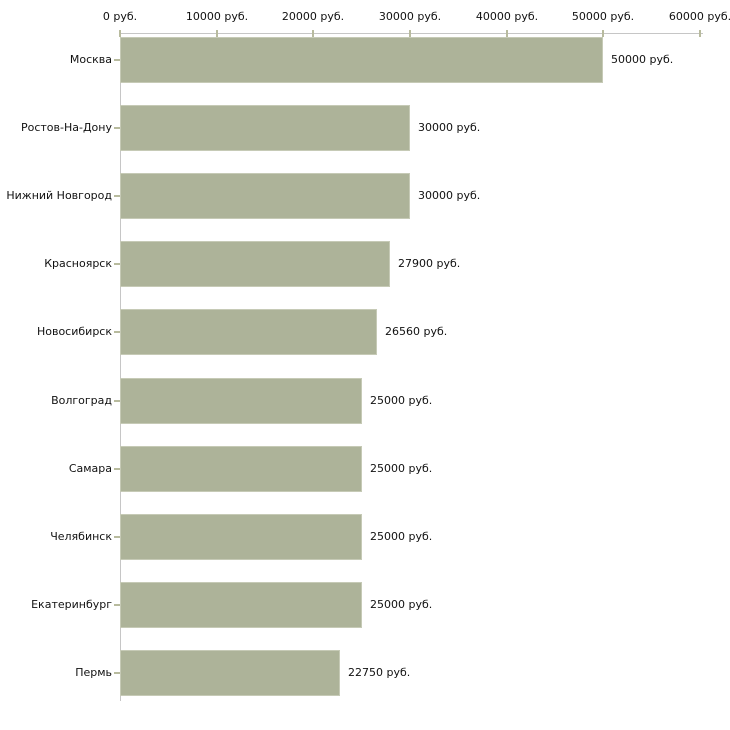 This screenshot has height=730, width=730. I want to click on x-axis-tick-label: 10000 руб., so click(217, 16).